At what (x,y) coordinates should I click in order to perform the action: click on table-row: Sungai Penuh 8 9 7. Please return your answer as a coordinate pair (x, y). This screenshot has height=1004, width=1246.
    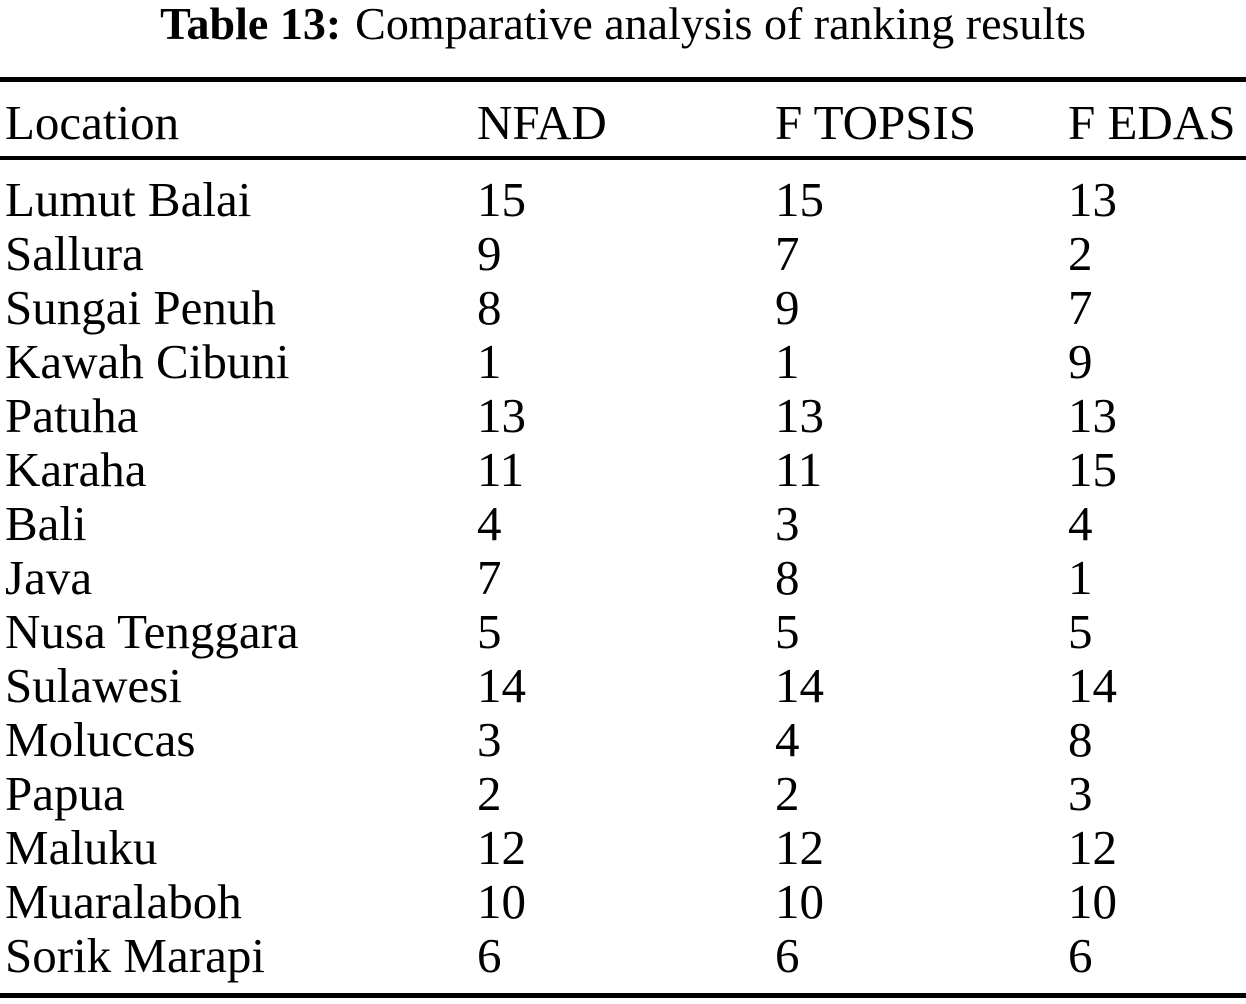
    Looking at the image, I should click on (623, 308).